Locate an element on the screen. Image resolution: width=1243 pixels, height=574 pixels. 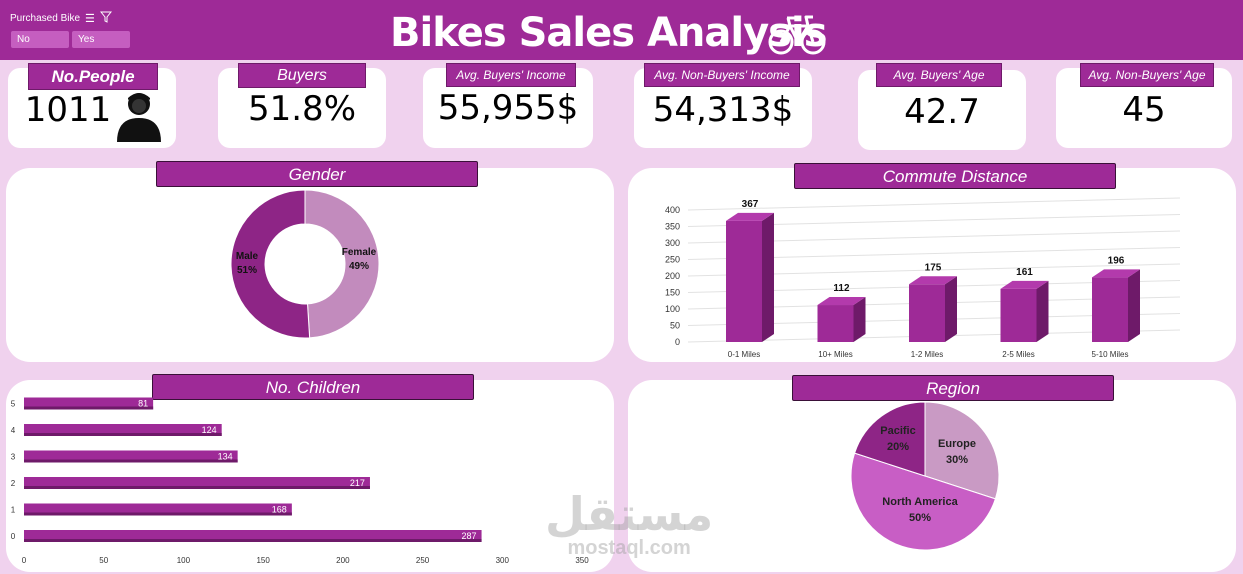
gender-slice-male is located at coordinates (270, 264).